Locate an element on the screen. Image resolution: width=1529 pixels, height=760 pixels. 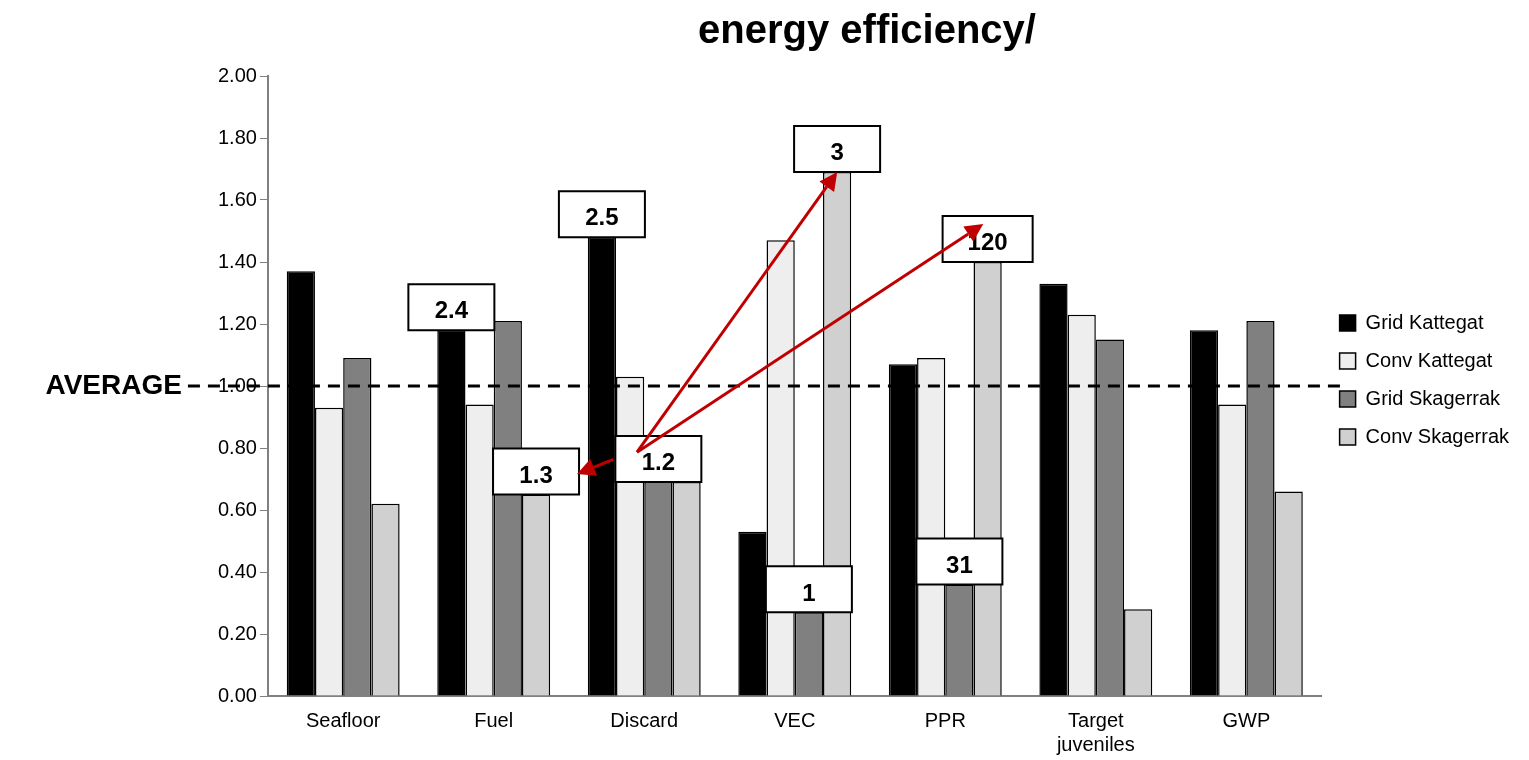
y-tick-label: 1.20 is located at coordinates (237, 322).